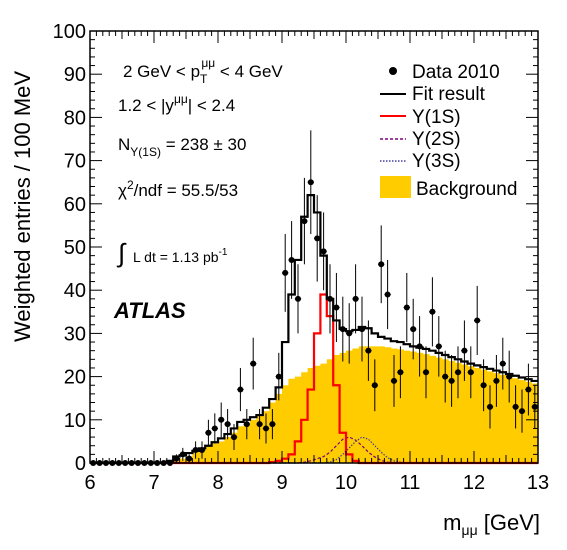  I want to click on y-tick-label: 10, so click(75, 421).